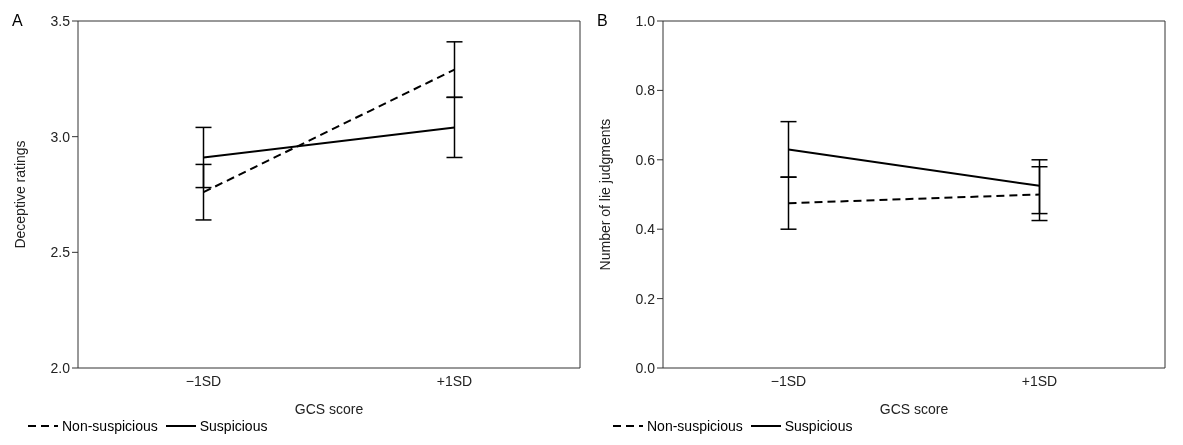 This screenshot has width=1183, height=445. I want to click on chart-title: A, so click(17, 21).